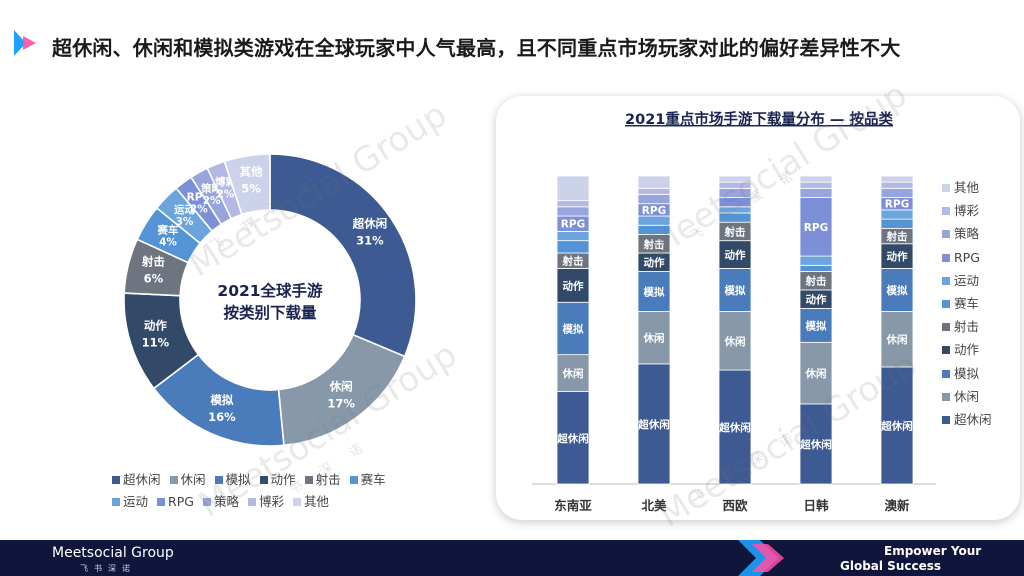  What do you see at coordinates (967, 327) in the screenshot?
I see `legend-label: 射击` at bounding box center [967, 327].